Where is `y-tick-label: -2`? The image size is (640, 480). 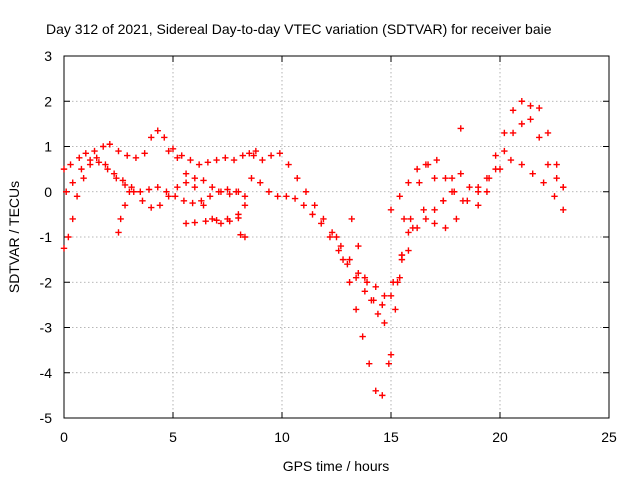 y-tick-label: -2 is located at coordinates (46, 282).